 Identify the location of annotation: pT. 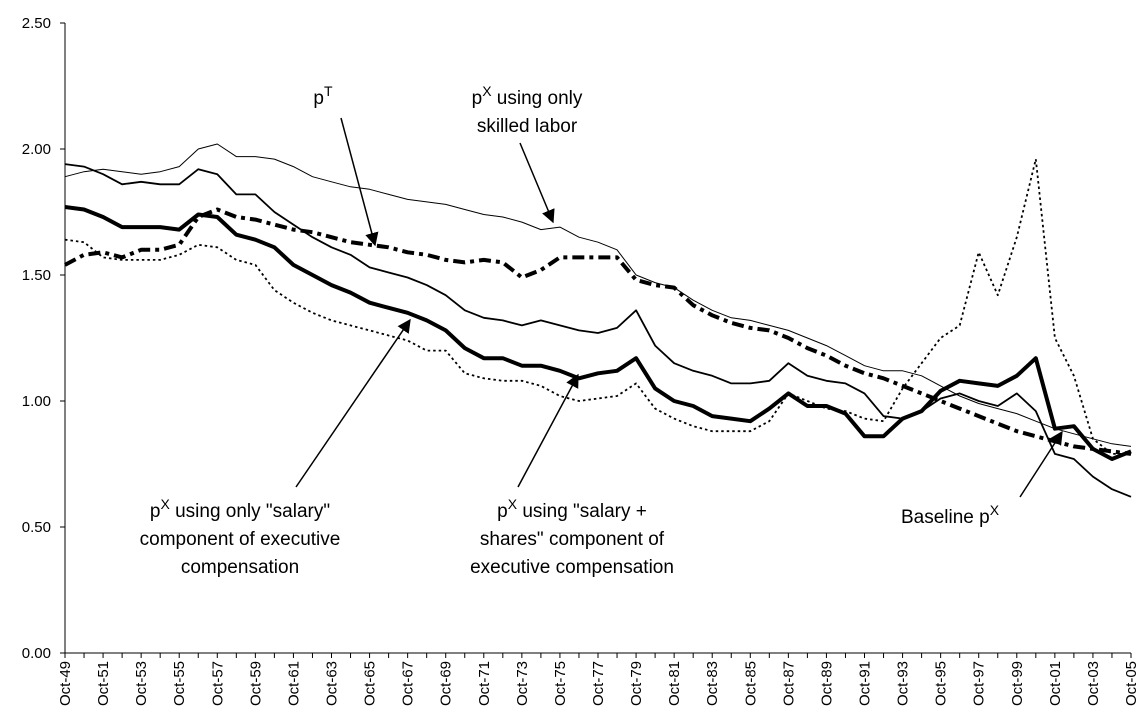
(323, 96).